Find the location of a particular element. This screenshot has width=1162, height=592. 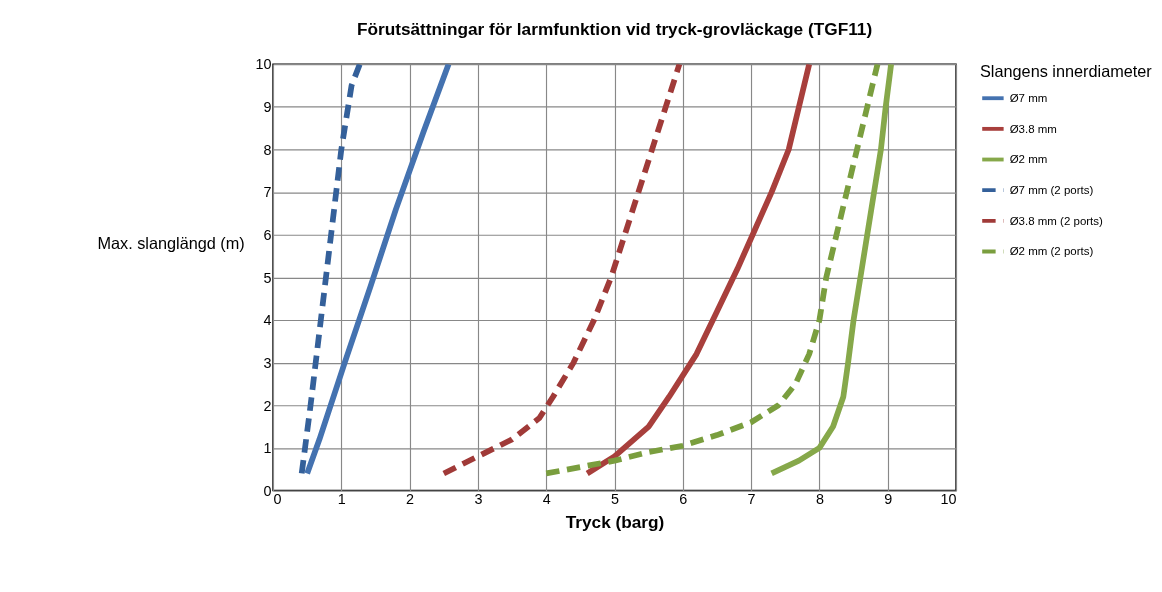

x-tick-label: 9 is located at coordinates (888, 499).